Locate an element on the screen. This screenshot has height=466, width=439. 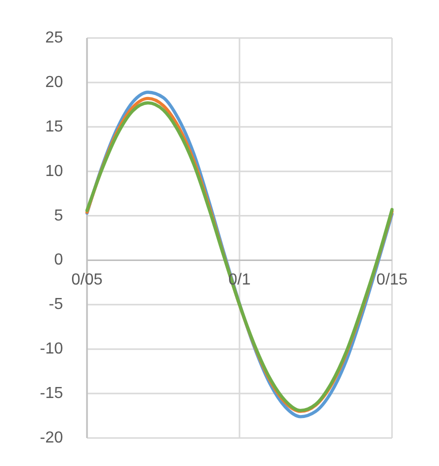
x-tick-label: 0/05 is located at coordinates (87, 280).